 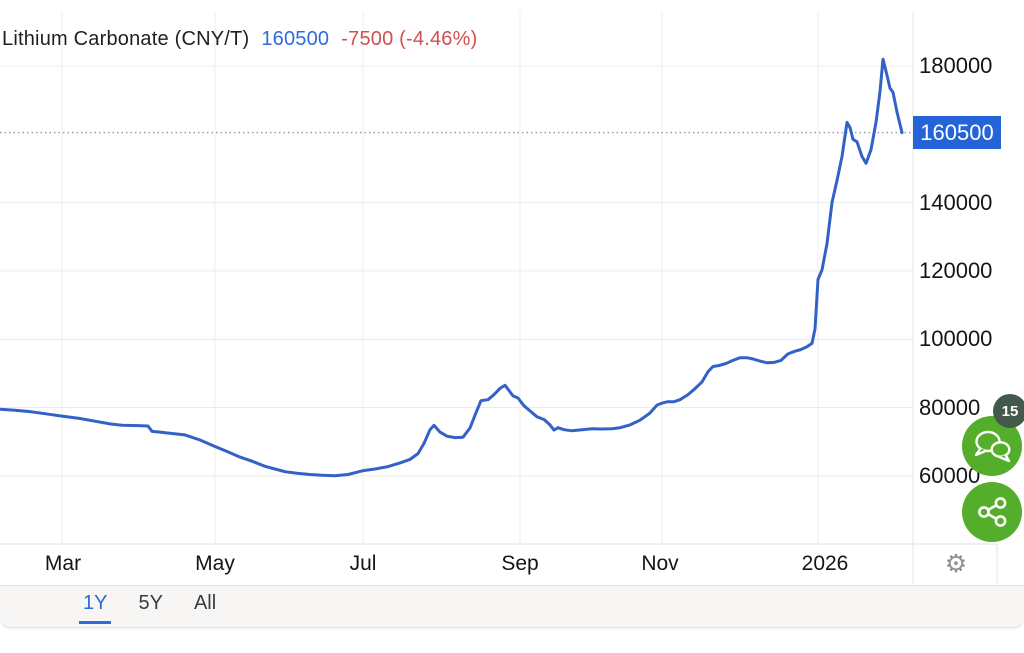 I want to click on y-axis-label: 100000, so click(x=956, y=339).